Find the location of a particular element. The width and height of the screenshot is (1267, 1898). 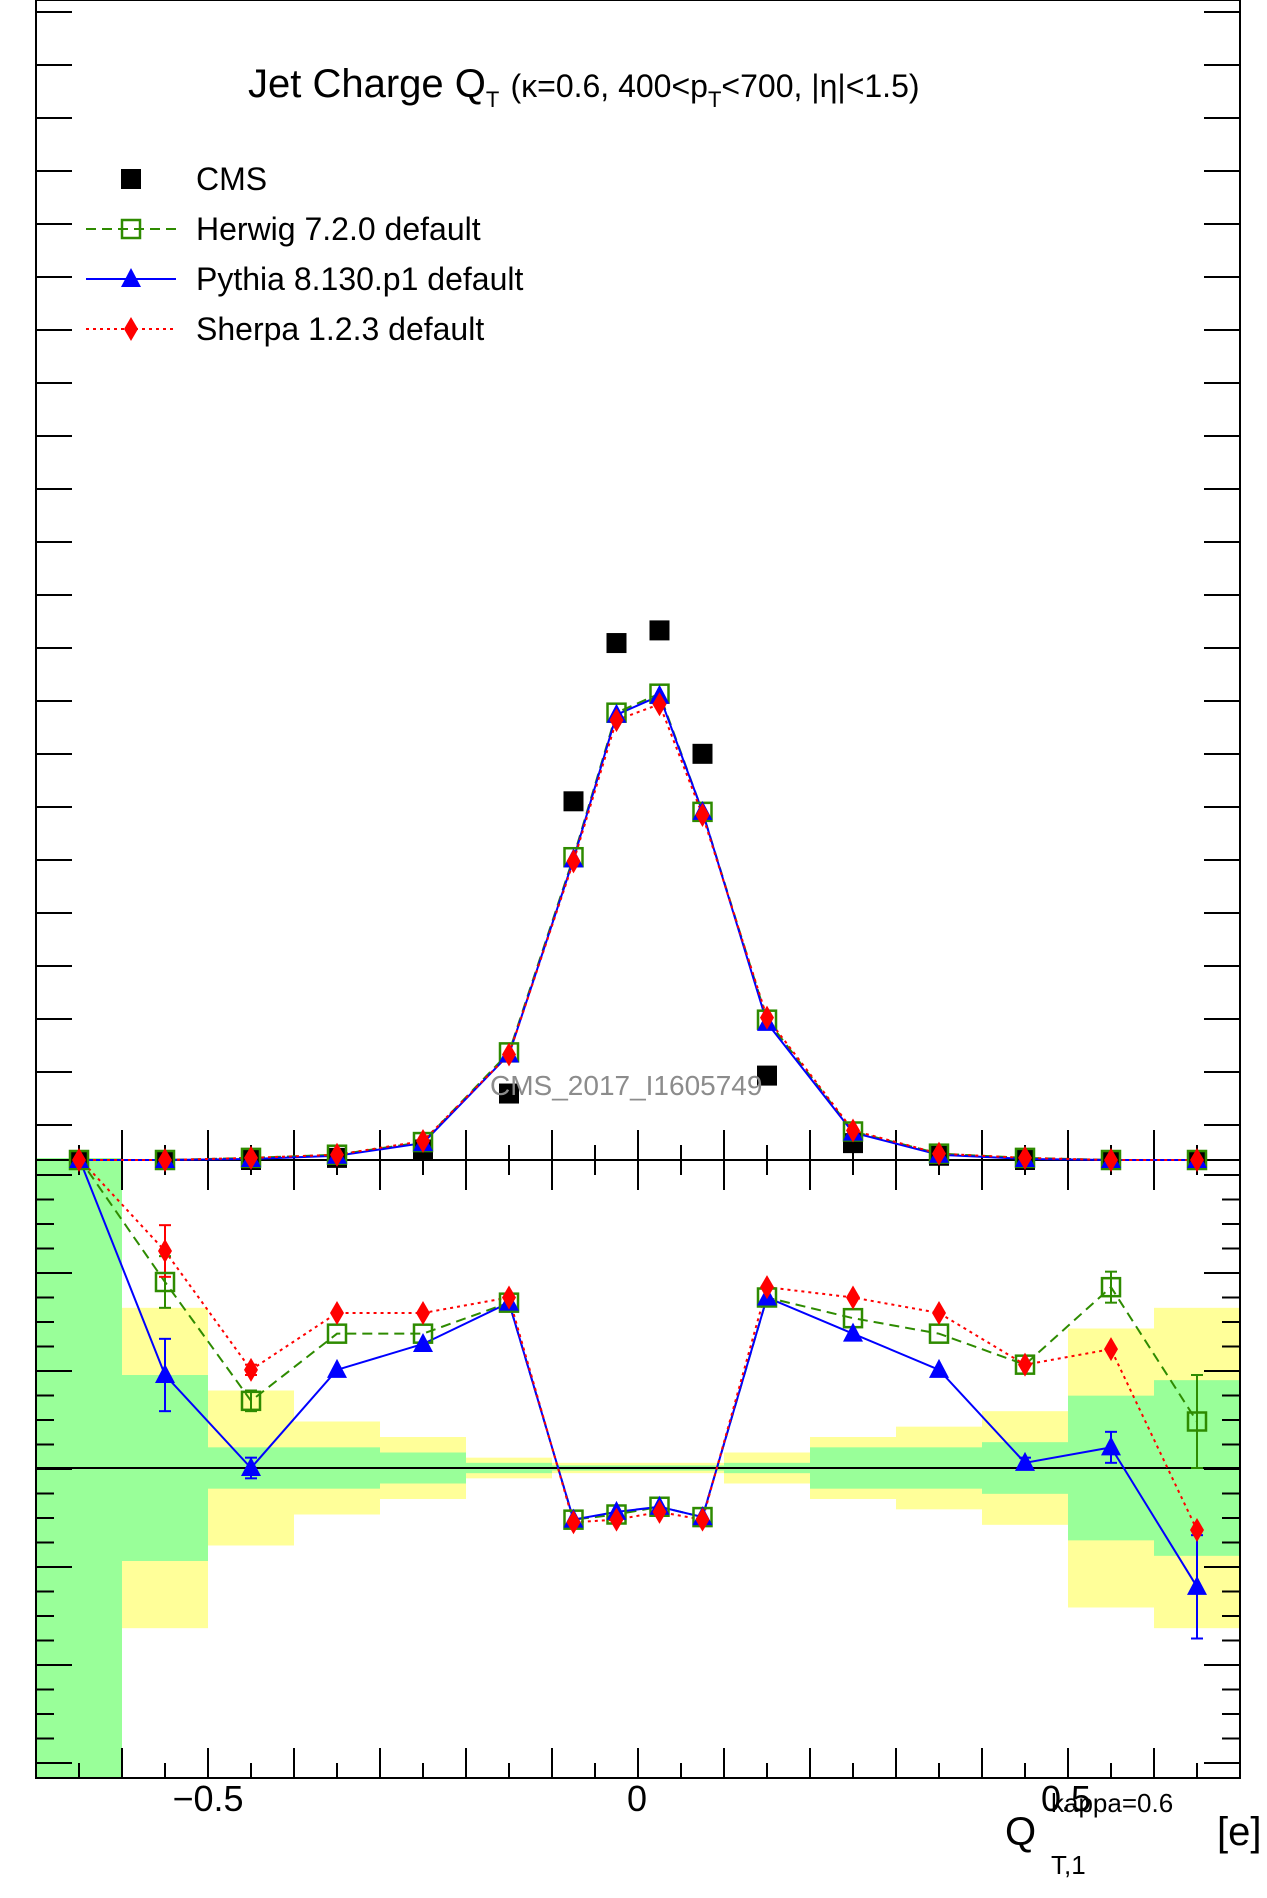

legend-item-pythia: Pythia 8.130.p1 default is located at coordinates (366, 279).